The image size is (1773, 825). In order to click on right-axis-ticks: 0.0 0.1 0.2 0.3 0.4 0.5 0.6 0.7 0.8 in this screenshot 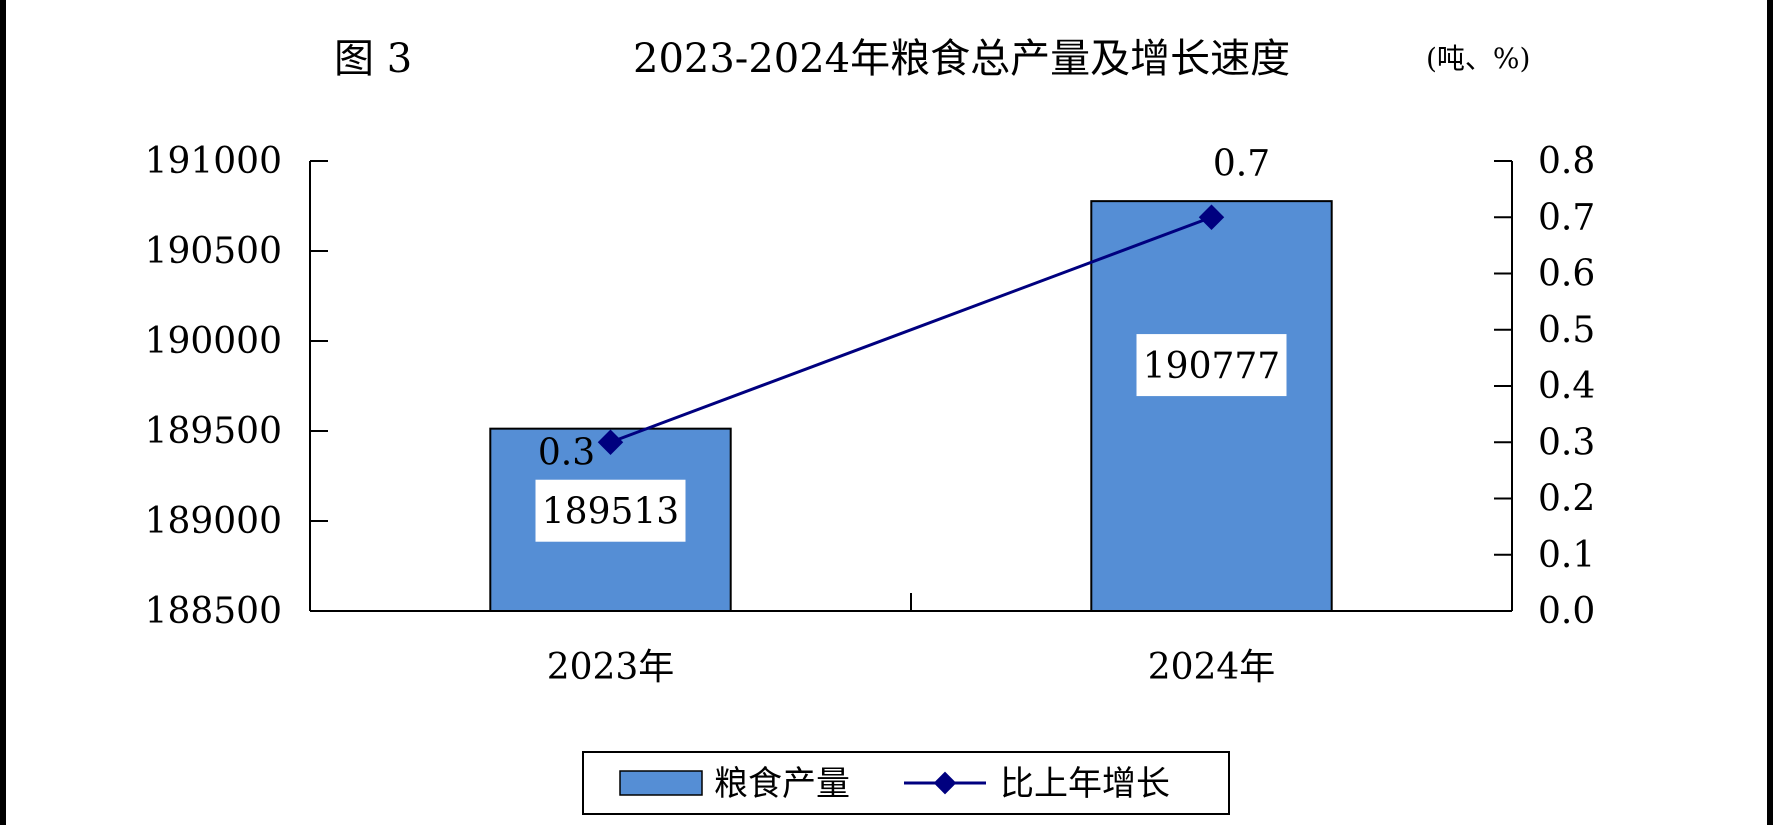, I will do `click(1544, 386)`.